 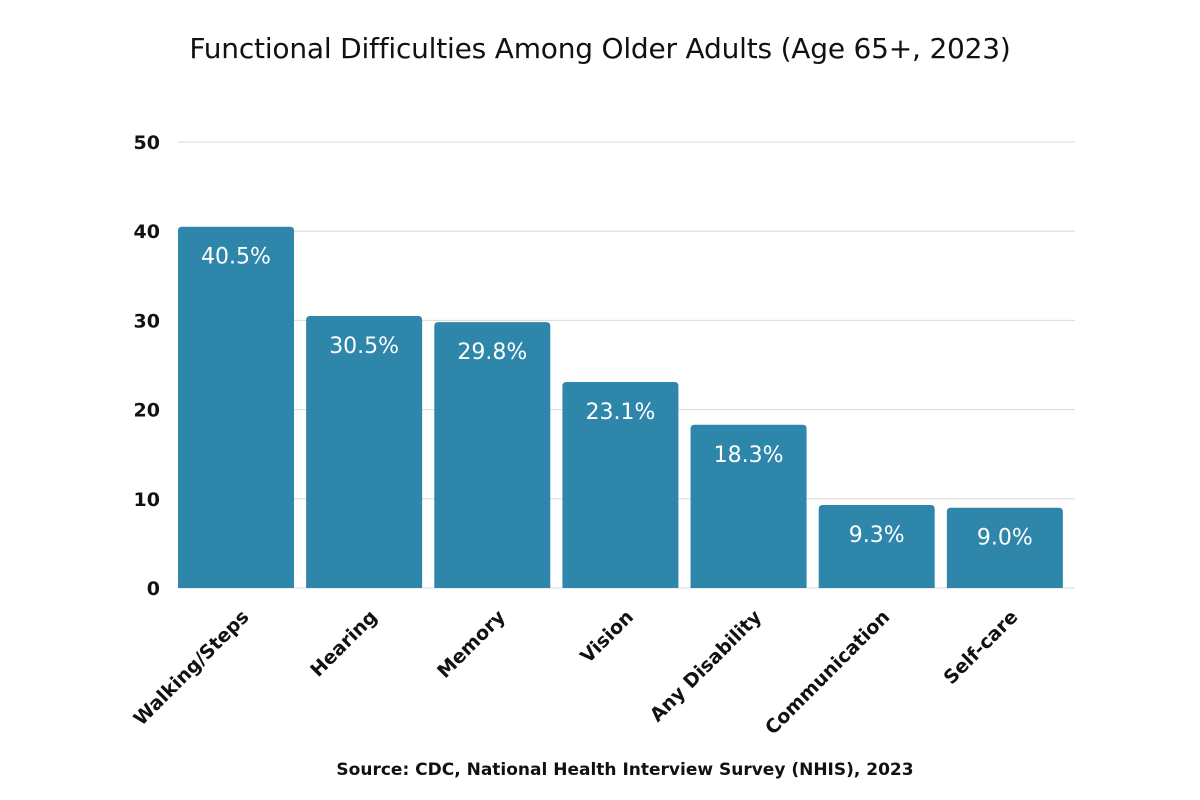 I want to click on data-label: 9.0%, so click(x=1005, y=538).